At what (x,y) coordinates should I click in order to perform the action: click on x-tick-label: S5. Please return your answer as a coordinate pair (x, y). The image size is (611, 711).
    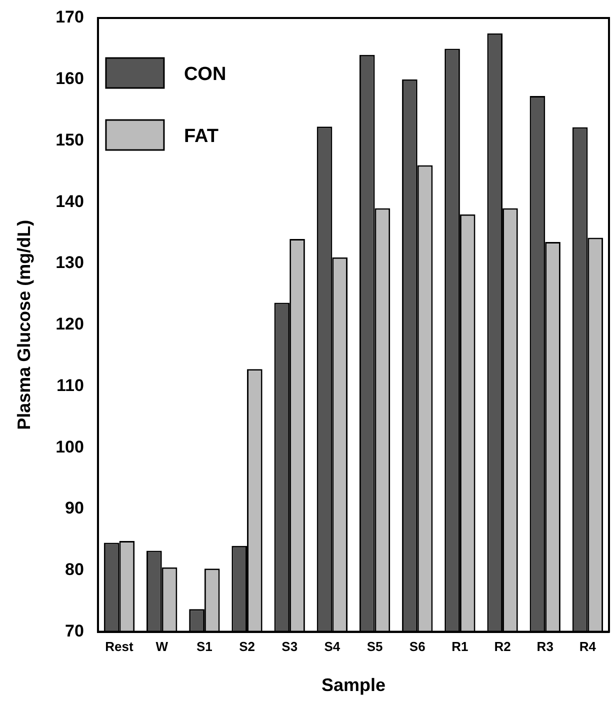
    Looking at the image, I should click on (374, 646).